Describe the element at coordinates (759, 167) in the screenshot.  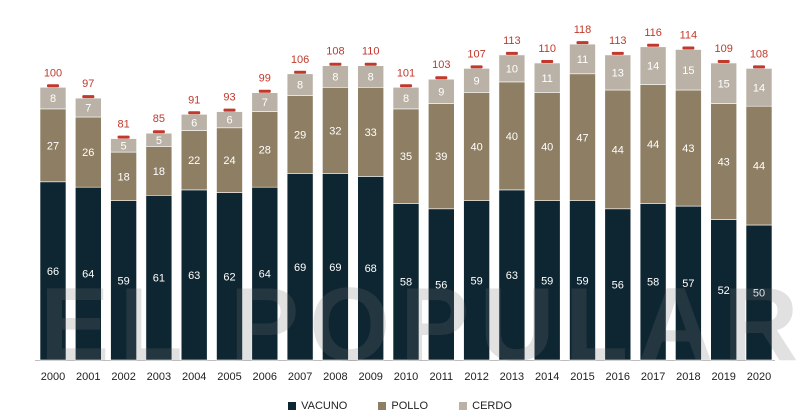
I see `value-label-pollo-2020: 44` at that location.